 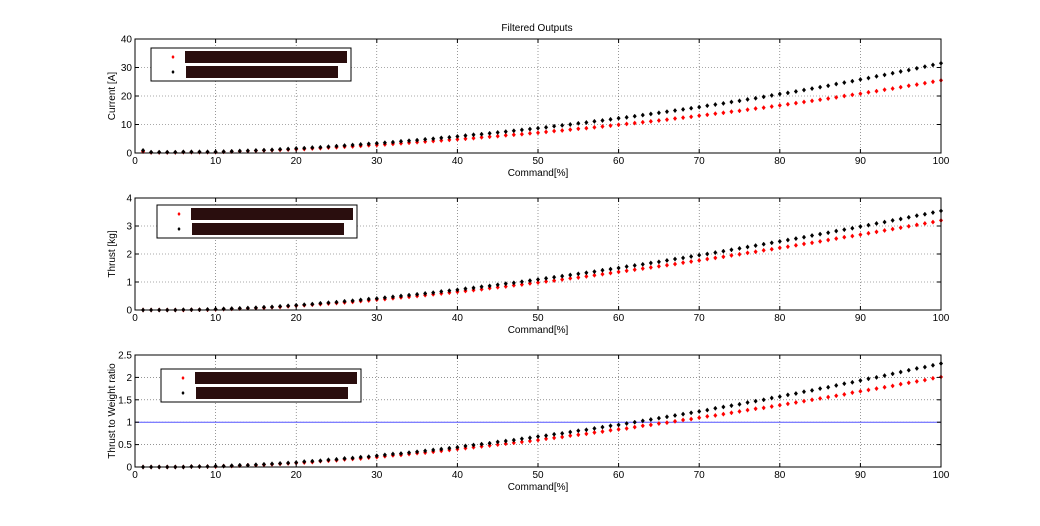 I want to click on twr-y-tick-label: 1, so click(x=129, y=423).